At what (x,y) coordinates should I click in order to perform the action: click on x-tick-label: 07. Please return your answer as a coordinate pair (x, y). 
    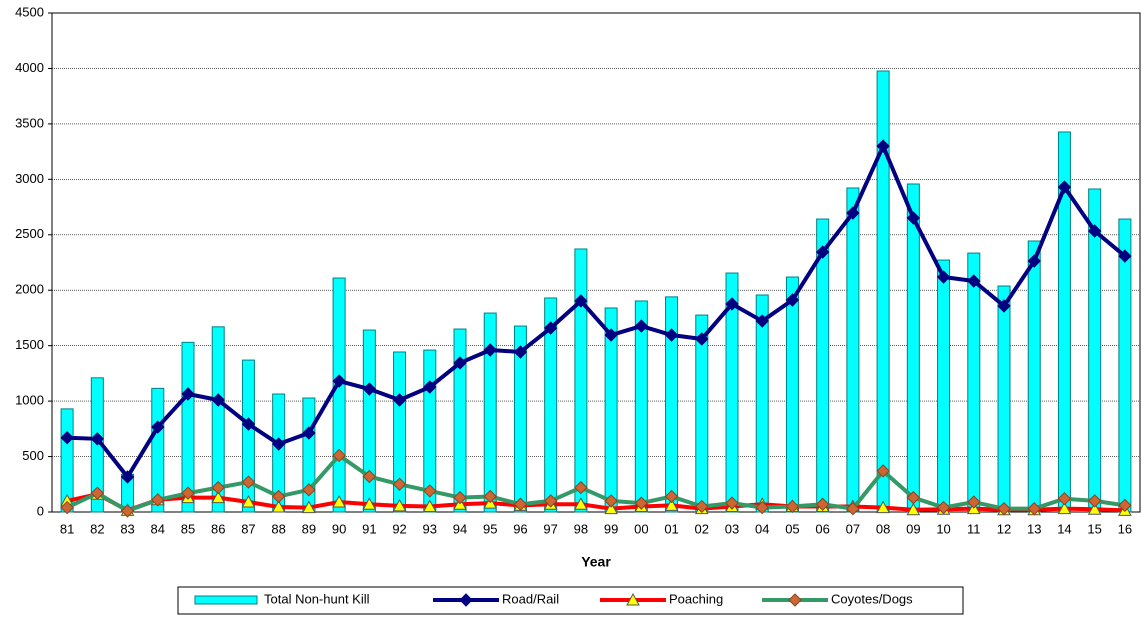
    Looking at the image, I should click on (853, 528).